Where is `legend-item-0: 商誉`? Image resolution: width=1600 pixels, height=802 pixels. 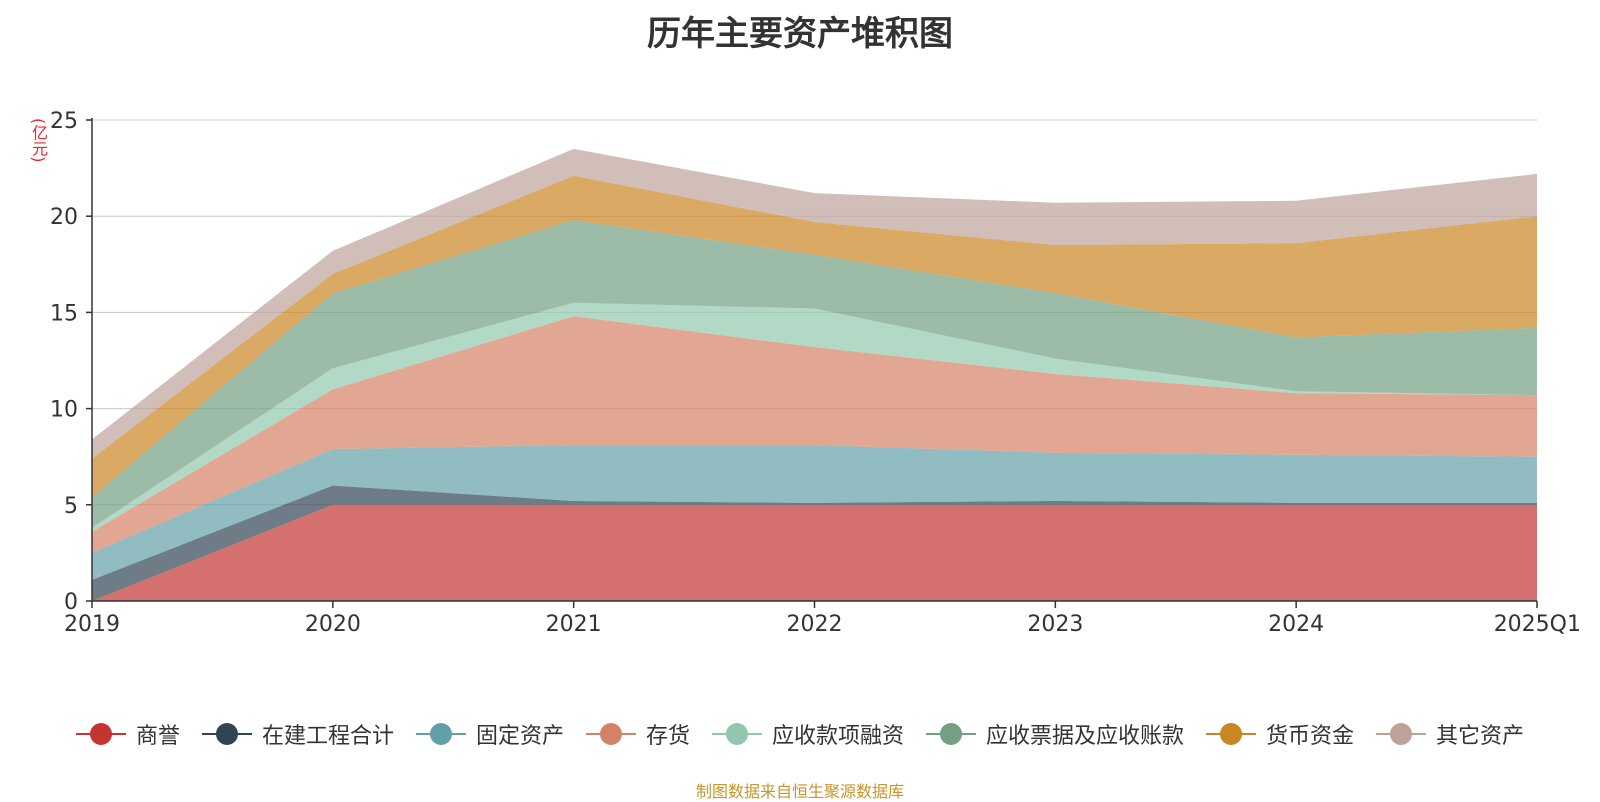
legend-item-0: 商誉 is located at coordinates (127, 734).